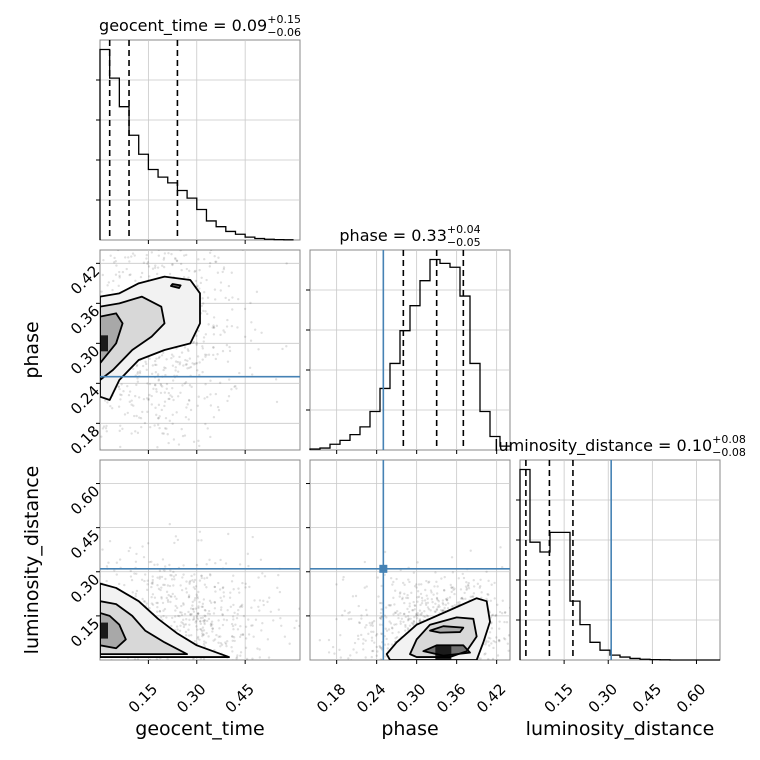 The image size is (760, 760). I want to click on x-tick-label: 0.24, so click(371, 698).